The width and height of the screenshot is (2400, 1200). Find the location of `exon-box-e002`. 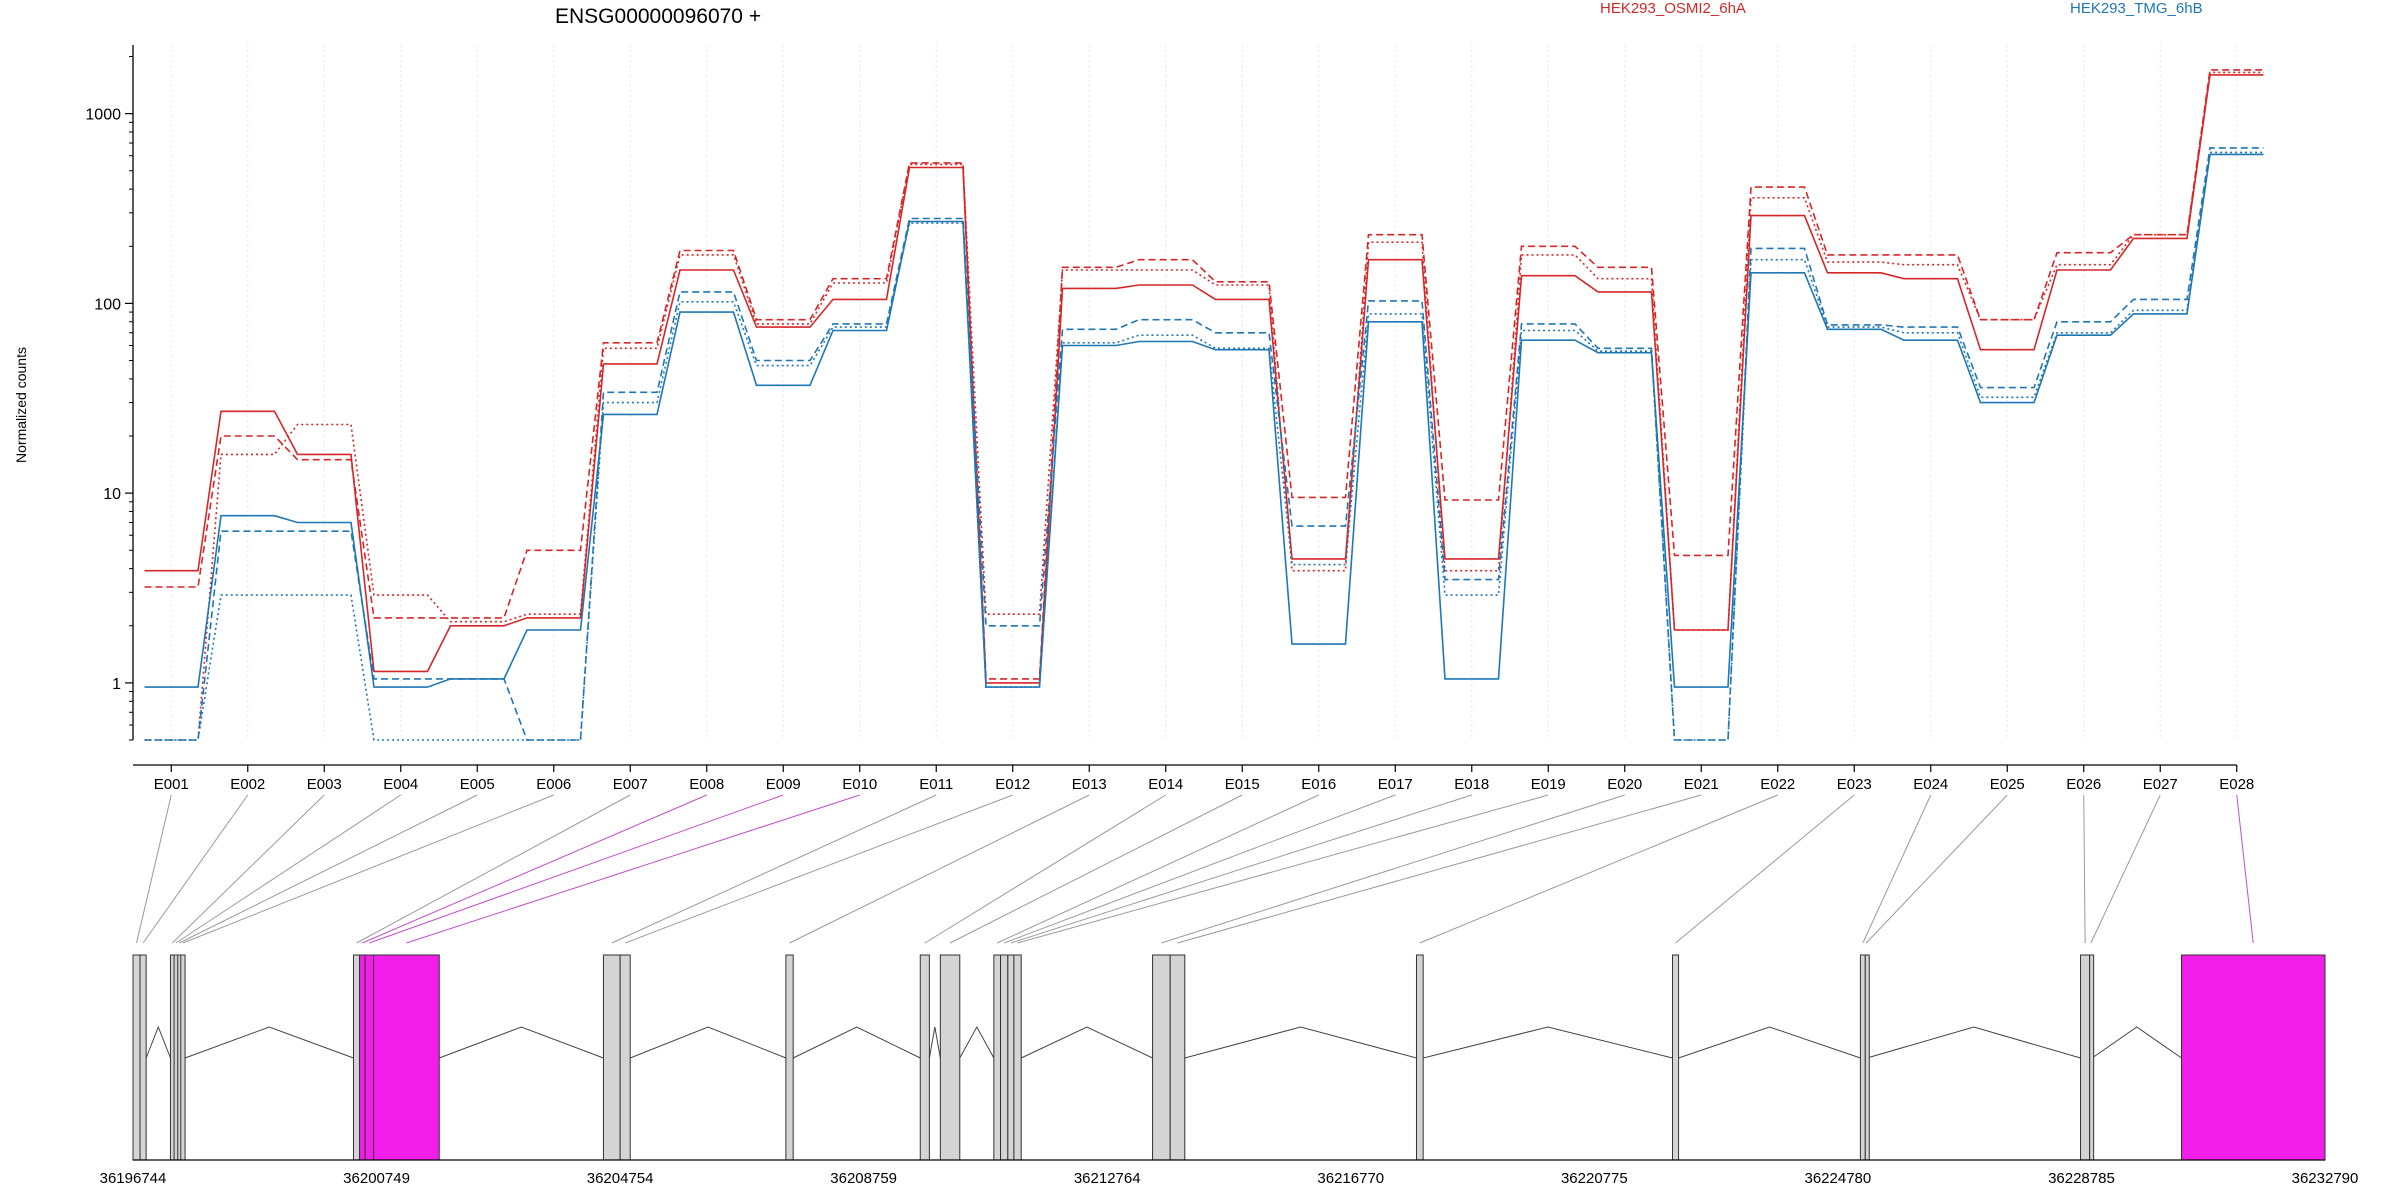

exon-box-e002 is located at coordinates (143, 1057).